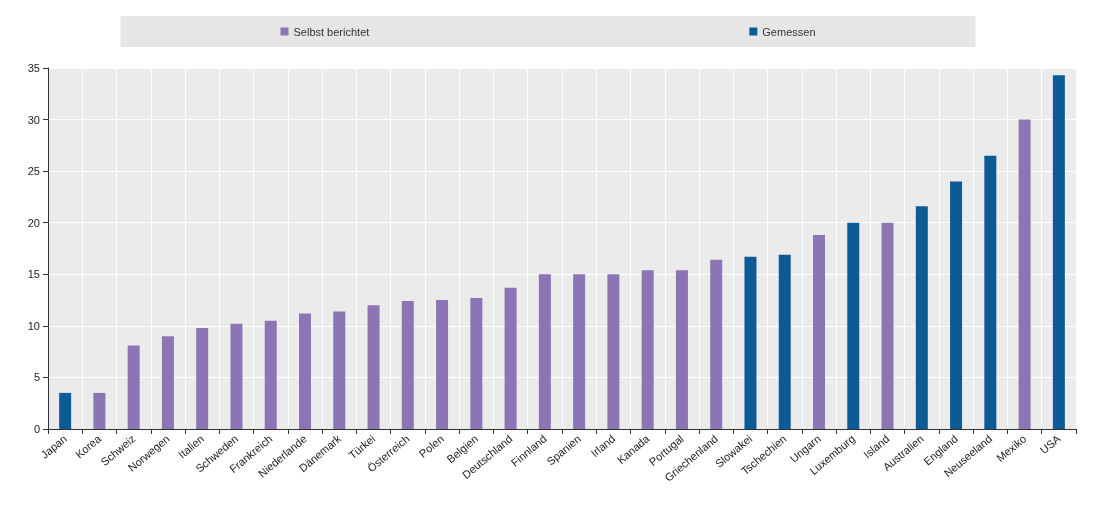  What do you see at coordinates (331, 31) in the screenshot?
I see `legend-label: Selbst berichtet` at bounding box center [331, 31].